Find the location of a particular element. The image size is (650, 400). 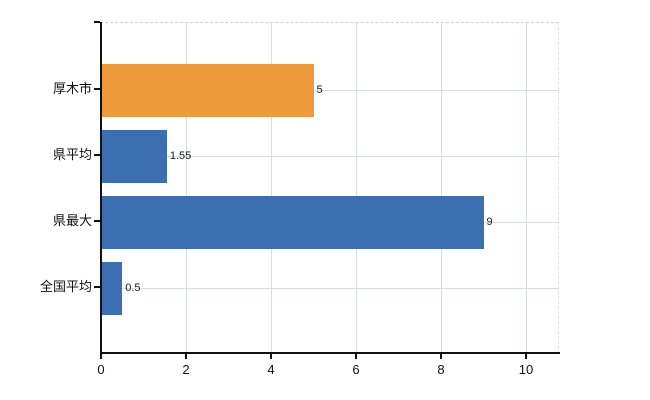

bar-value-label: 1.55 is located at coordinates (180, 156).